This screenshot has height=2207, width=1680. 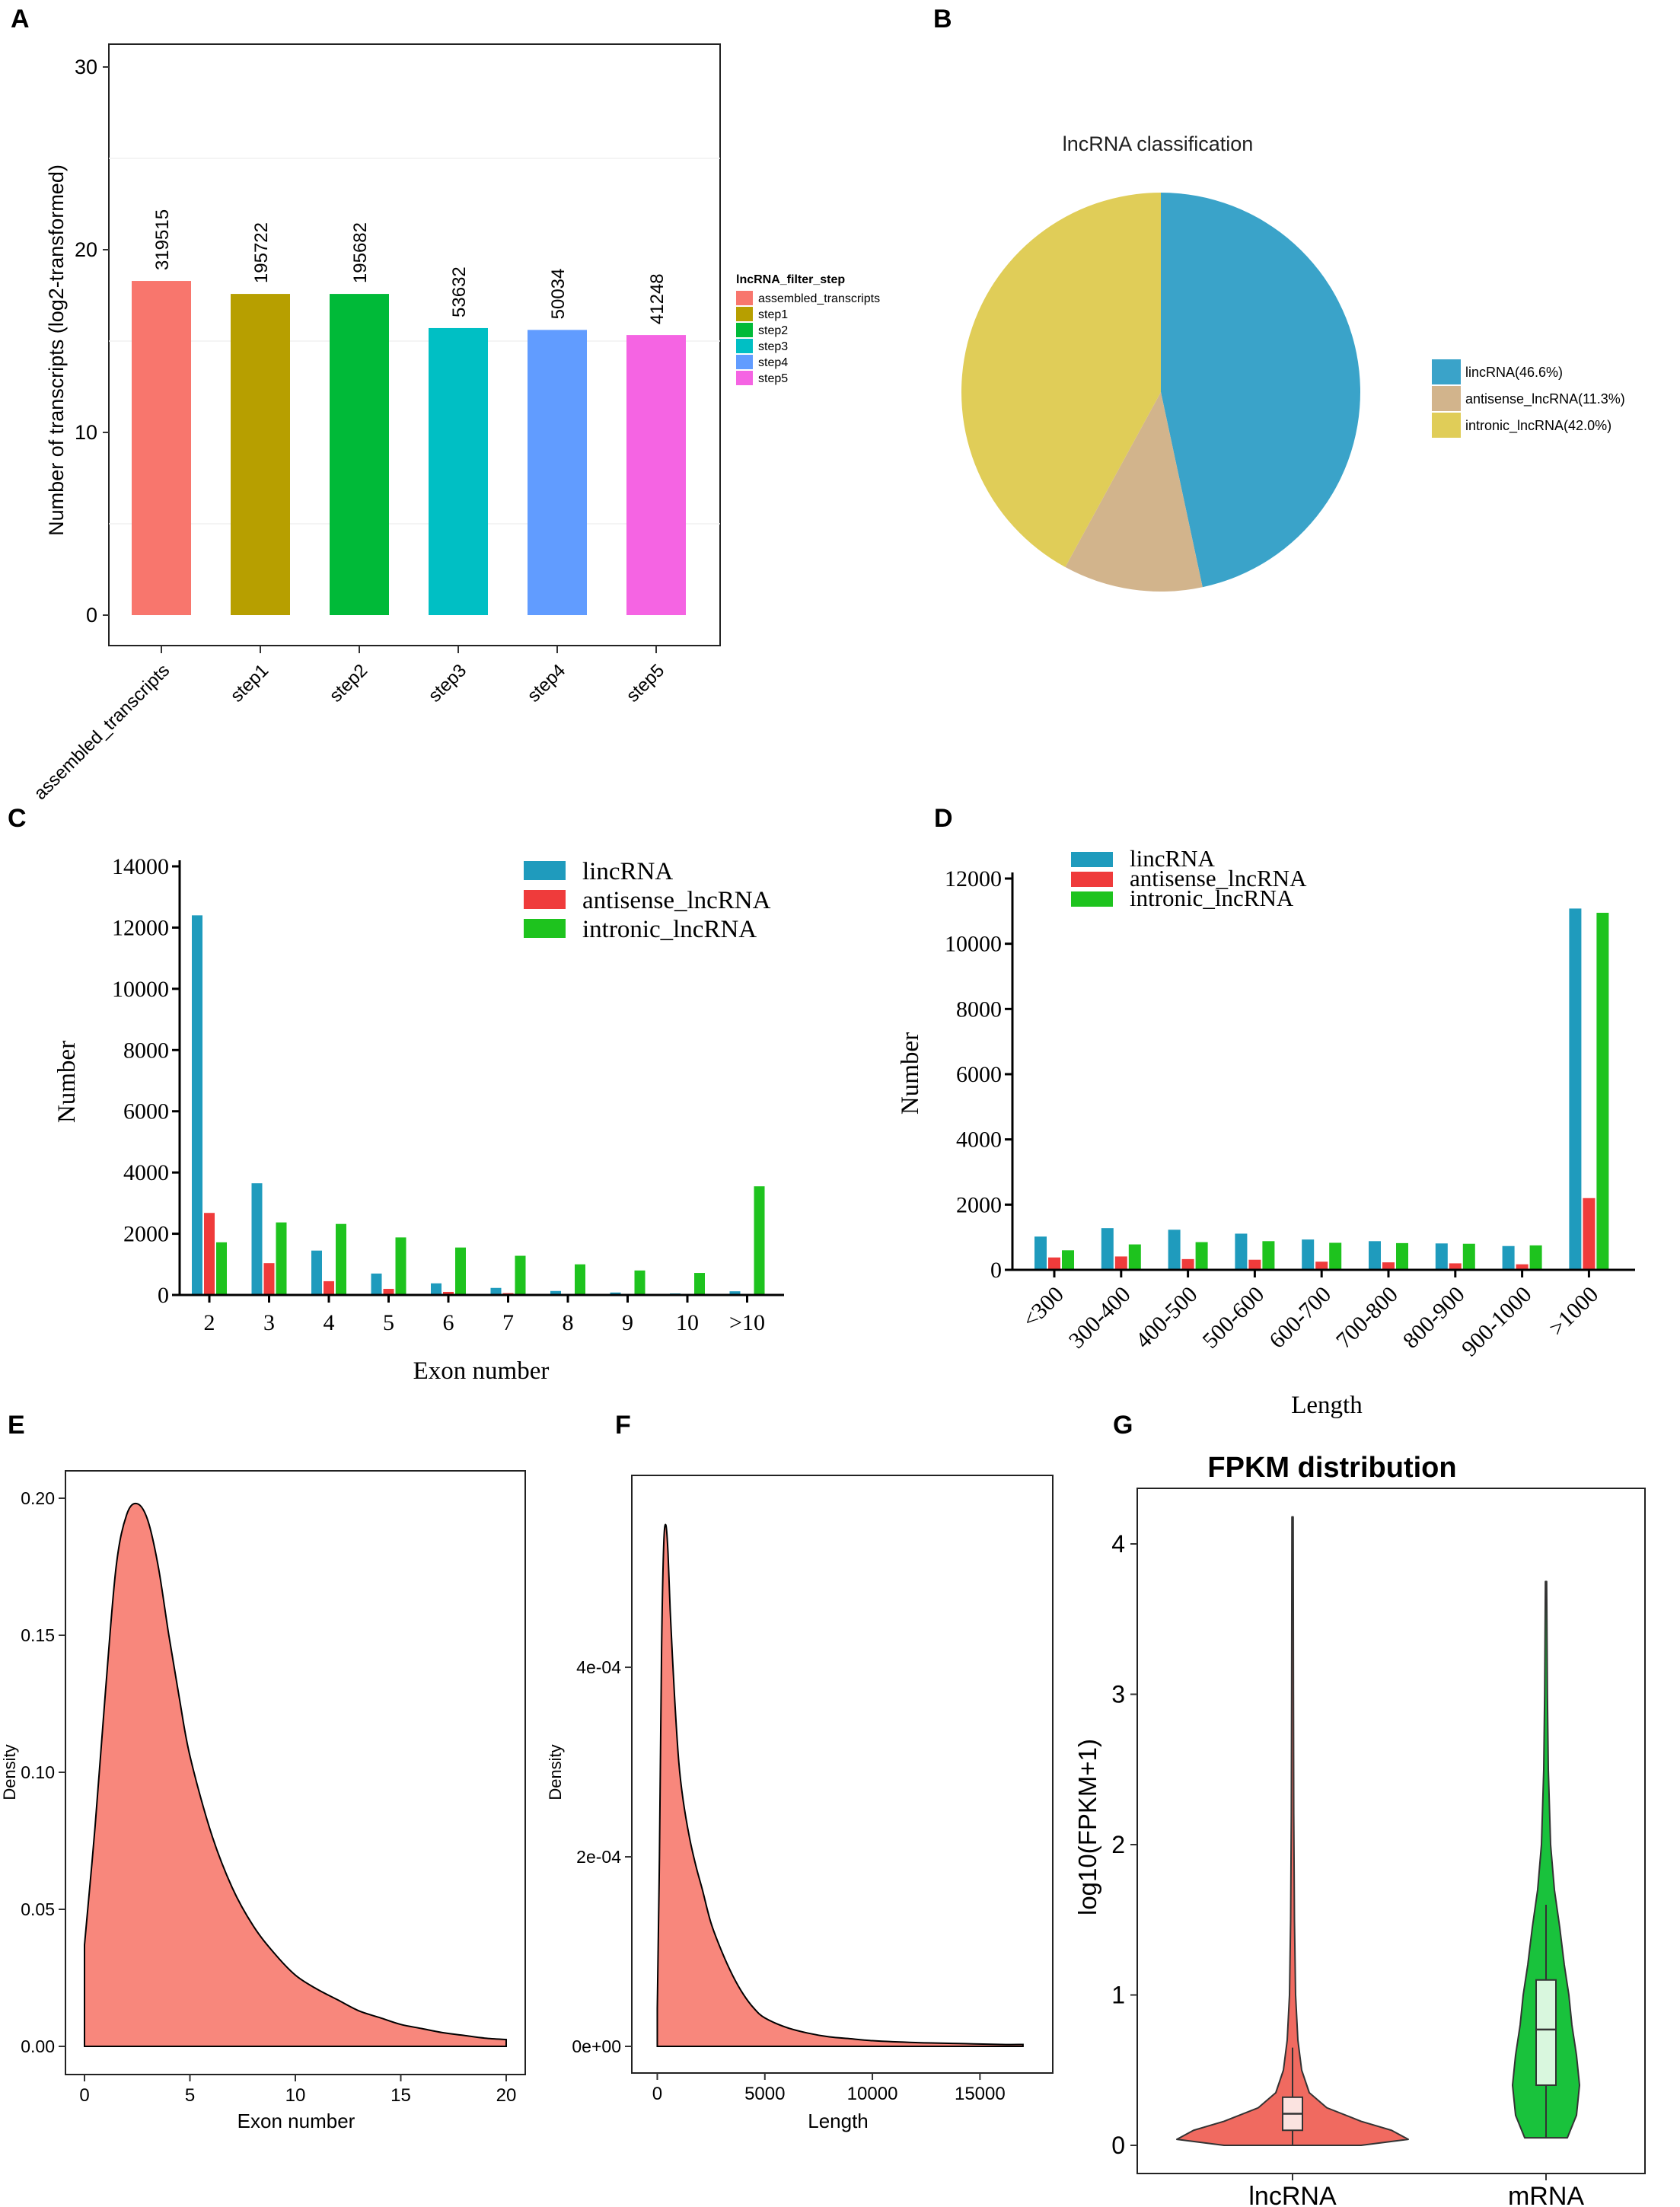 What do you see at coordinates (979, 1140) in the screenshot?
I see `panel-d-y-tick-label: 4000` at bounding box center [979, 1140].